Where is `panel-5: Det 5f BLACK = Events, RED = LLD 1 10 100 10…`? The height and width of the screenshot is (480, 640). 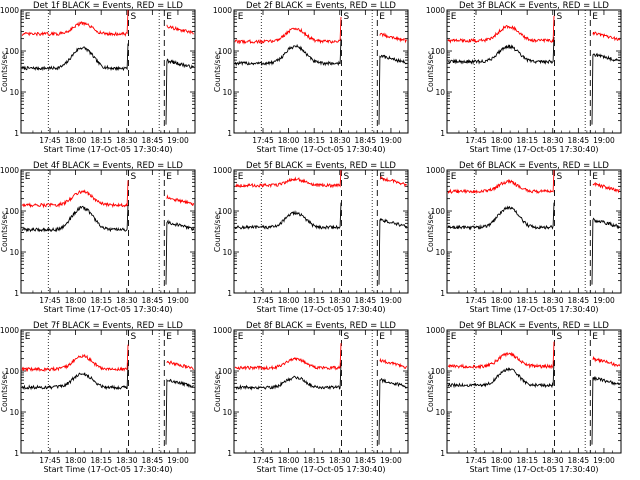
panel-5: Det 5f BLACK = Events, RED = LLD 1 10 100 10… is located at coordinates (311, 237).